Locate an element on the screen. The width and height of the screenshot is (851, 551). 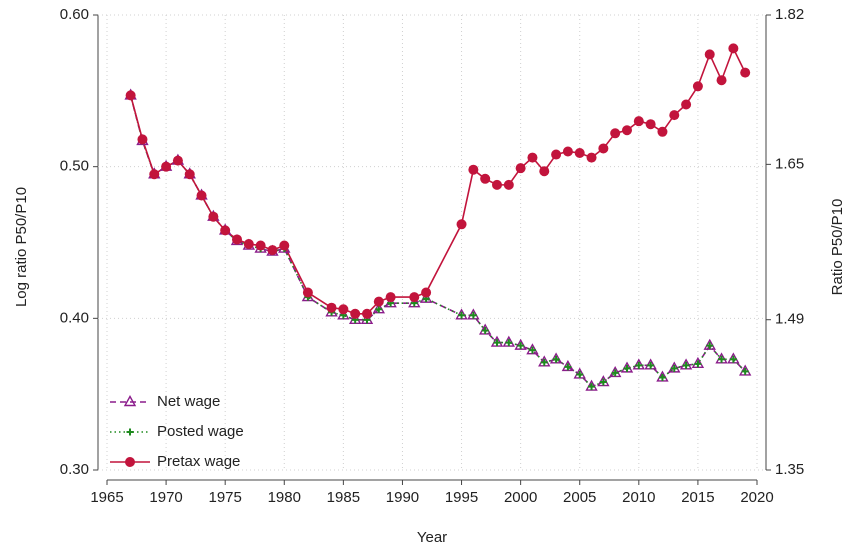
y2-axis-title: Ratio P50/P10 is located at coordinates (837, 247).